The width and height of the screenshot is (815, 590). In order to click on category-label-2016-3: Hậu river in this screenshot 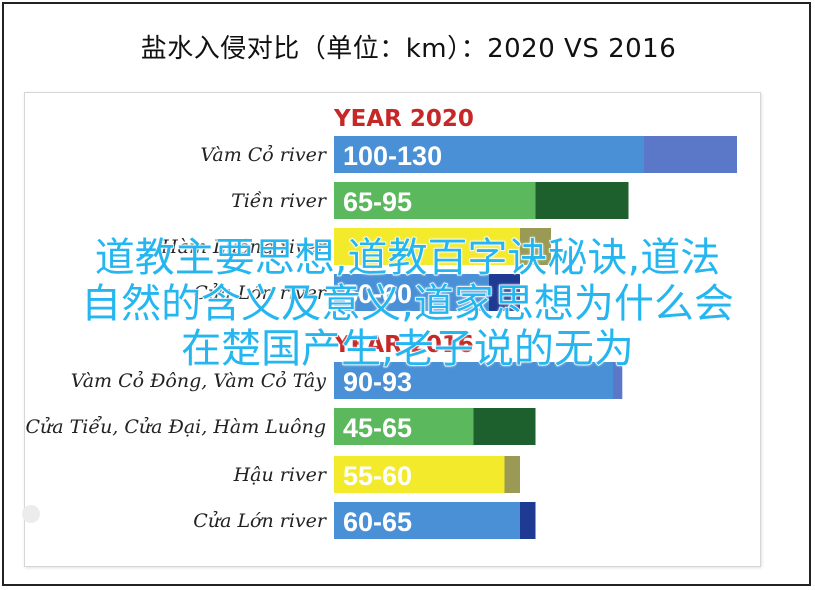, I will do `click(280, 475)`.